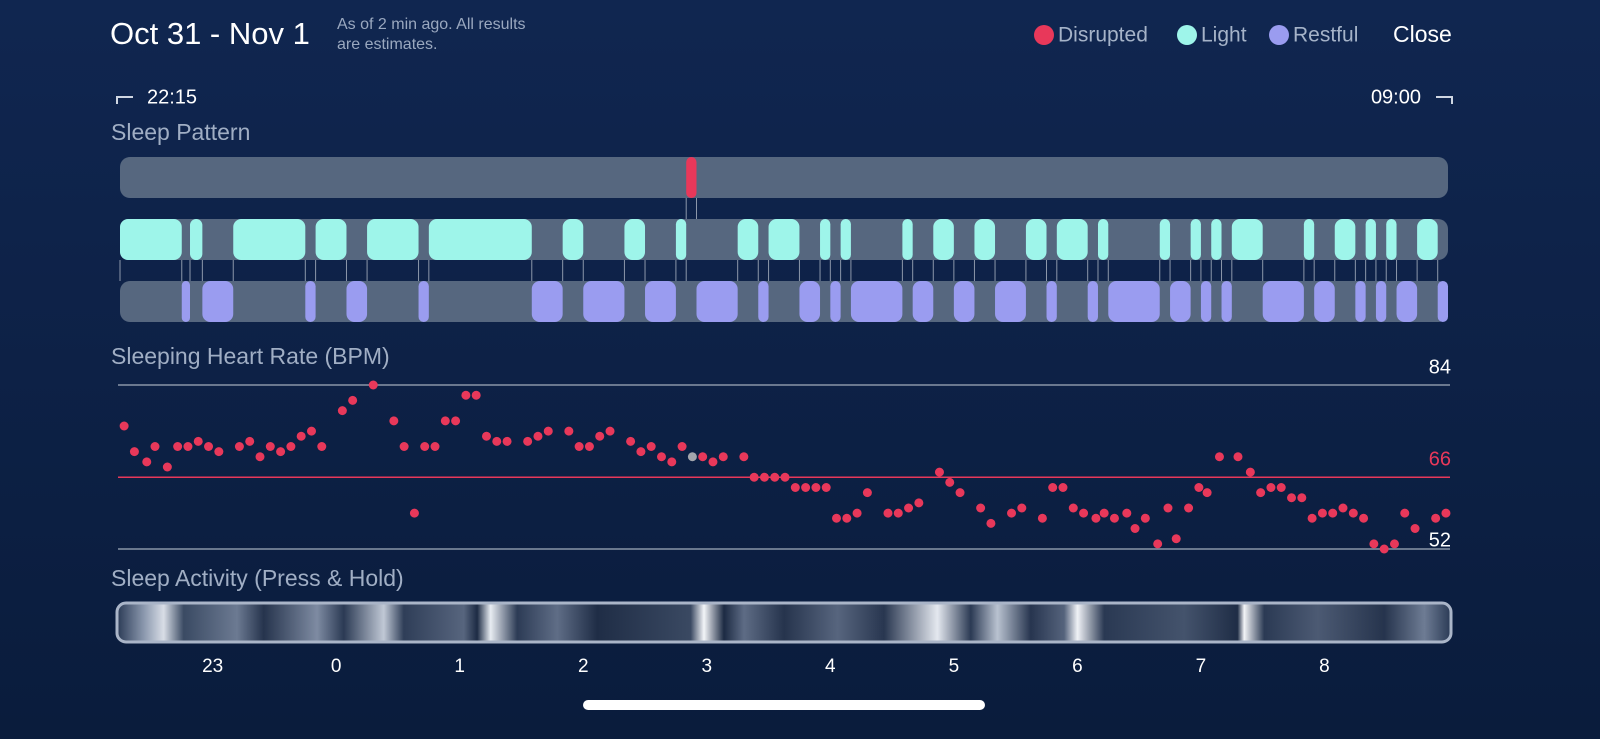  I want to click on range-end: 09:00, so click(1396, 97).